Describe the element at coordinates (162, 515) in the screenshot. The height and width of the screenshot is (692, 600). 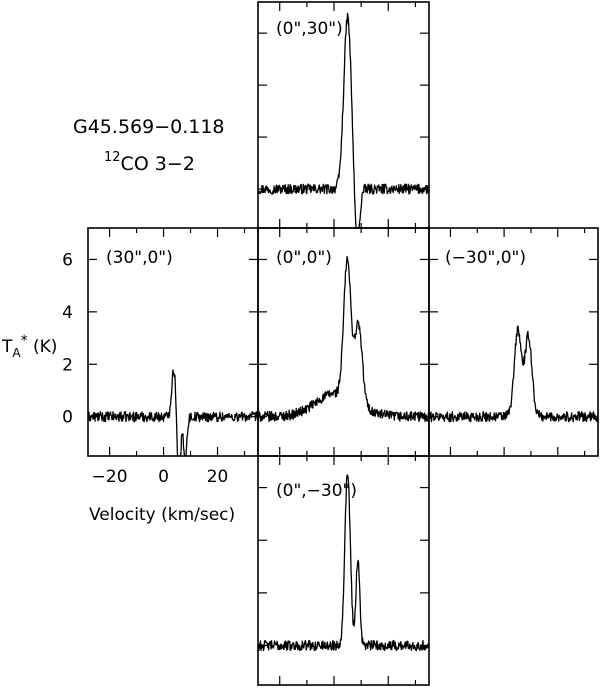
I see `x-axis-label: Velocity (km/sec)` at that location.